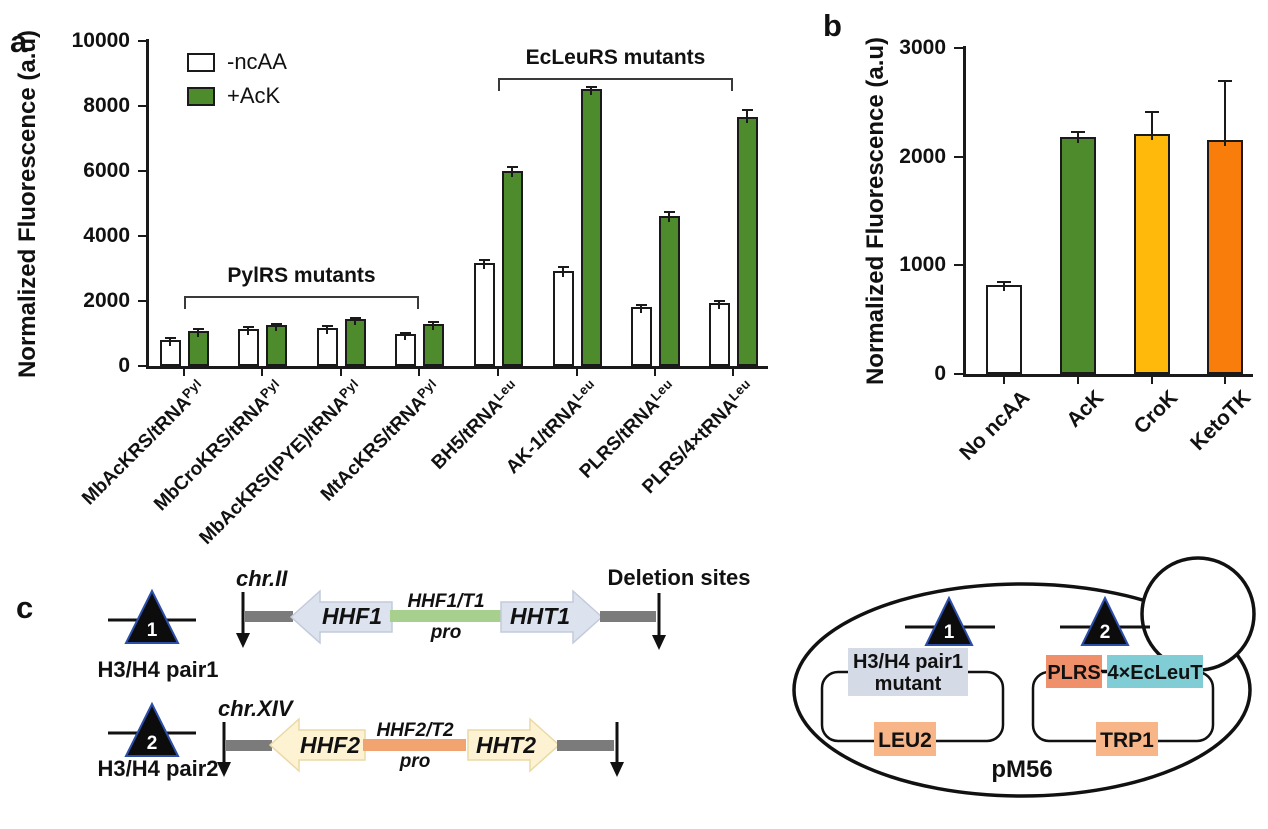 Image resolution: width=1268 pixels, height=829 pixels. Describe the element at coordinates (585, 745) in the screenshot. I see `site2-chromosome-bar-right` at that location.